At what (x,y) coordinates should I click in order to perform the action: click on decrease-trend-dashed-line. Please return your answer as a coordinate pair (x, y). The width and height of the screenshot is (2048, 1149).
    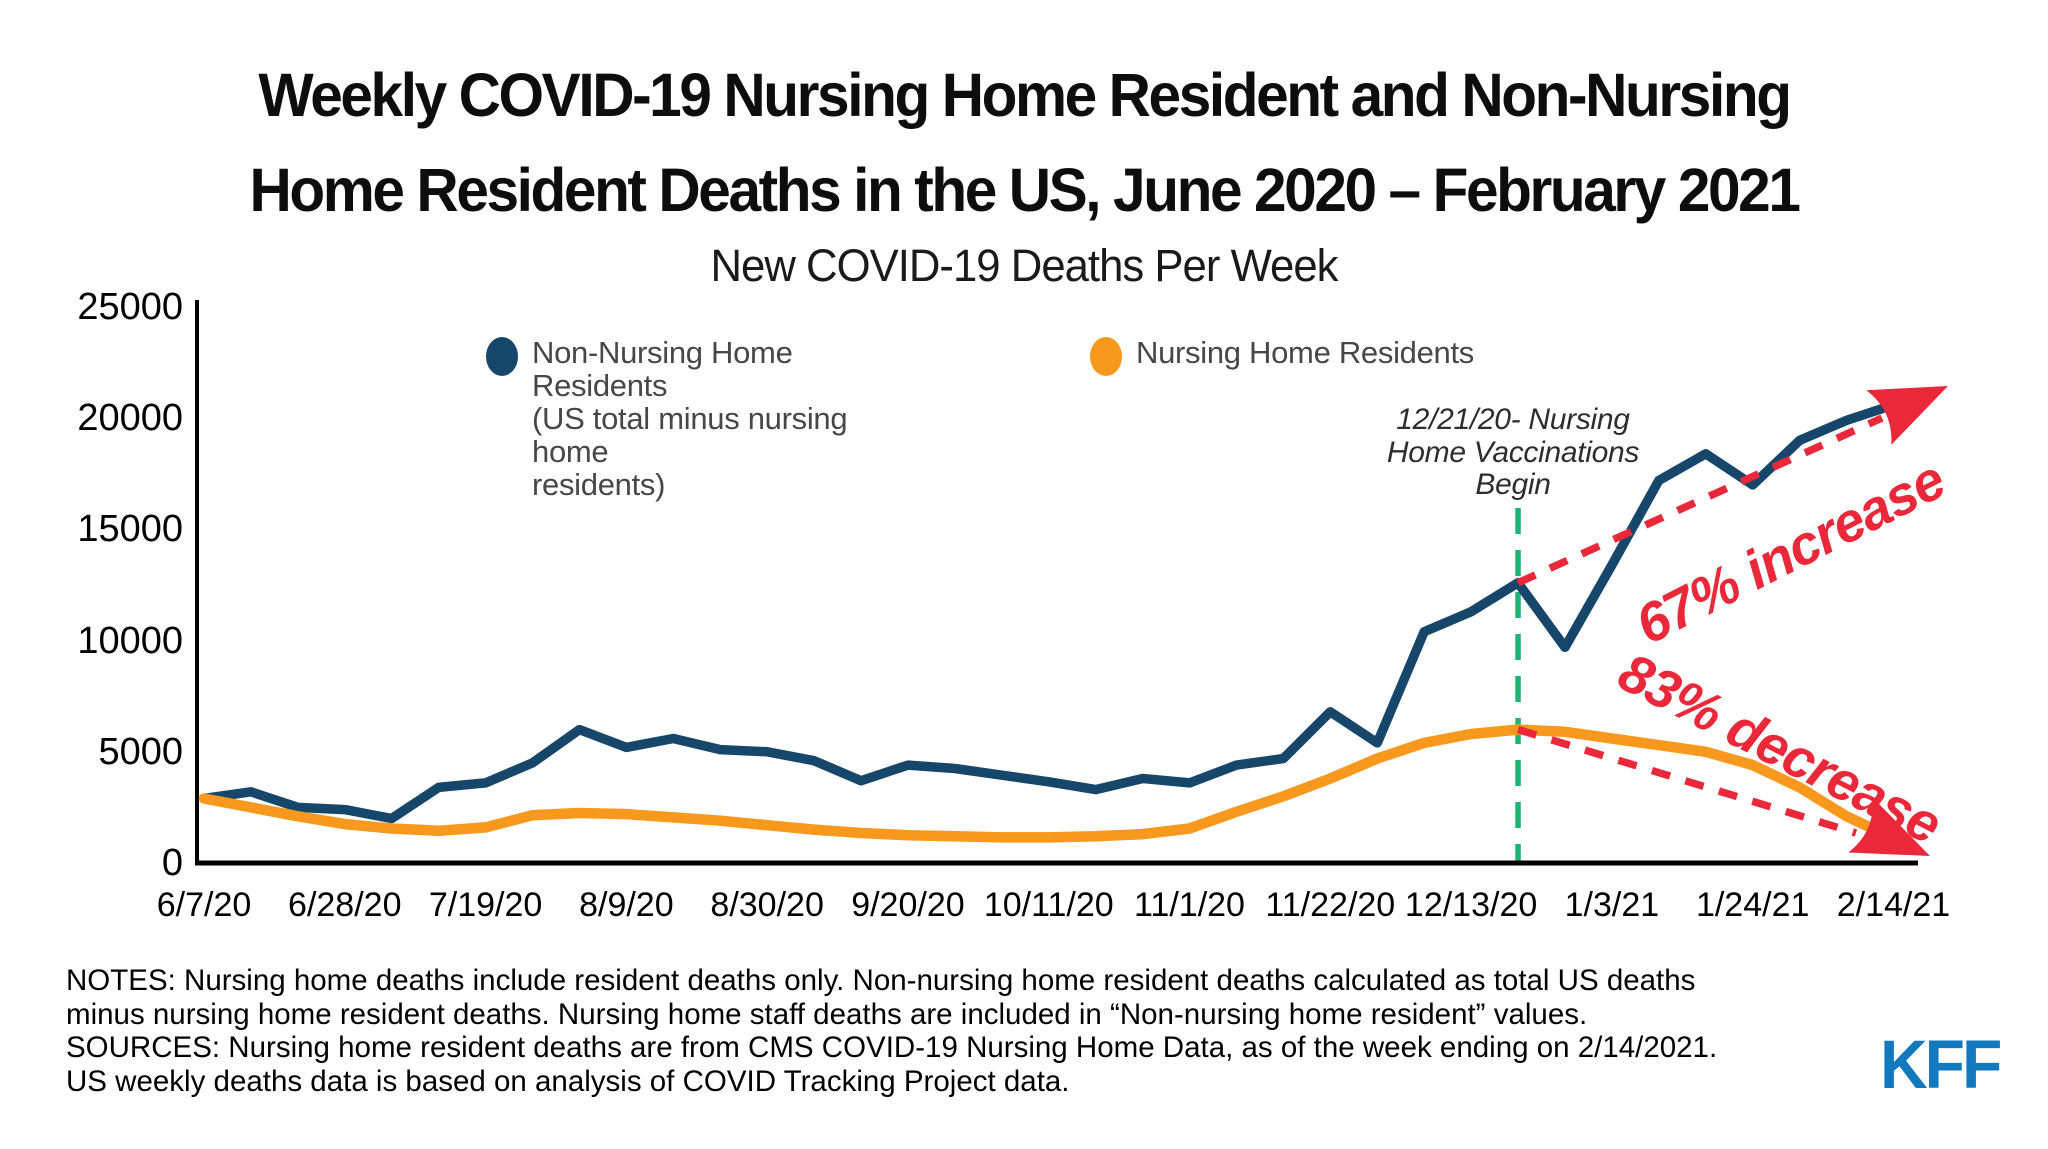
    Looking at the image, I should click on (1687, 781).